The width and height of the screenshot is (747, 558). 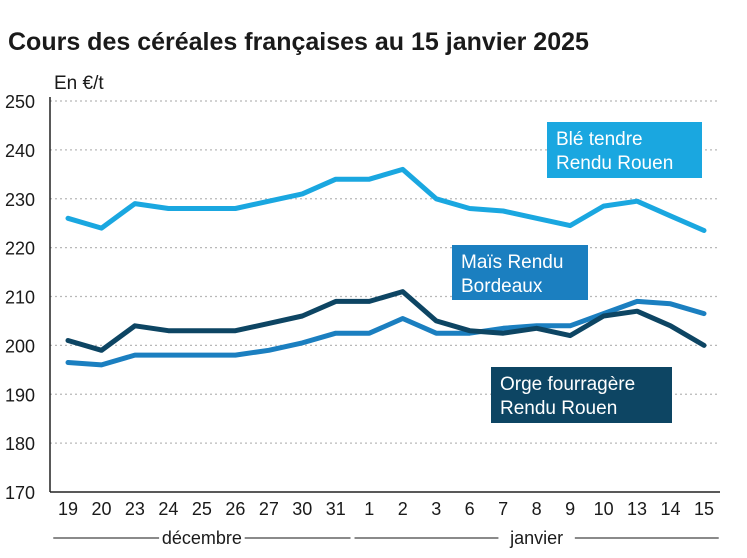 What do you see at coordinates (436, 509) in the screenshot?
I see `x-tick-label-3: 3` at bounding box center [436, 509].